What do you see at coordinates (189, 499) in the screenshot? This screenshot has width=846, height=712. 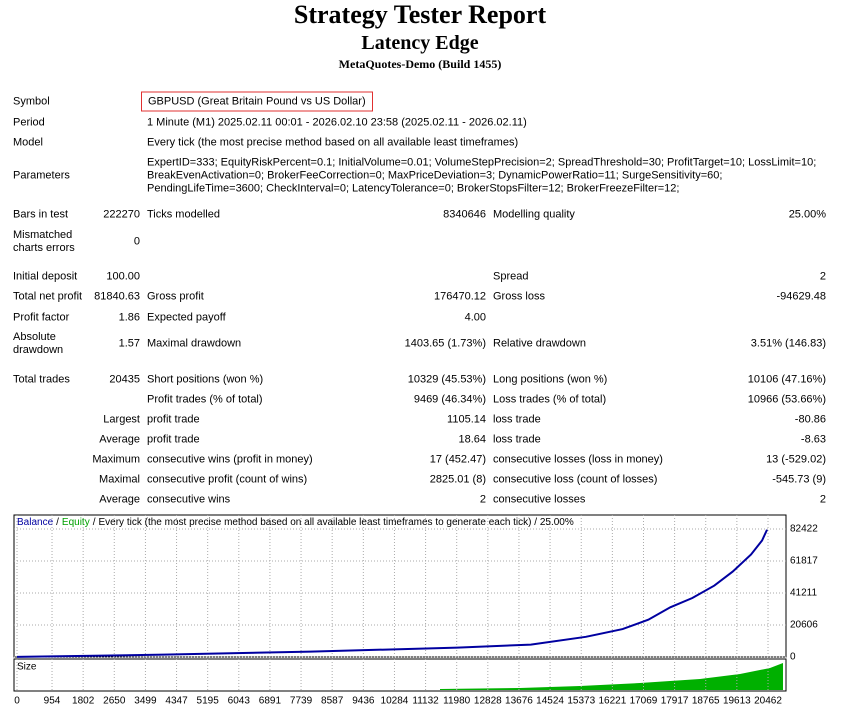 I see `stat-label: consecutive wins` at bounding box center [189, 499].